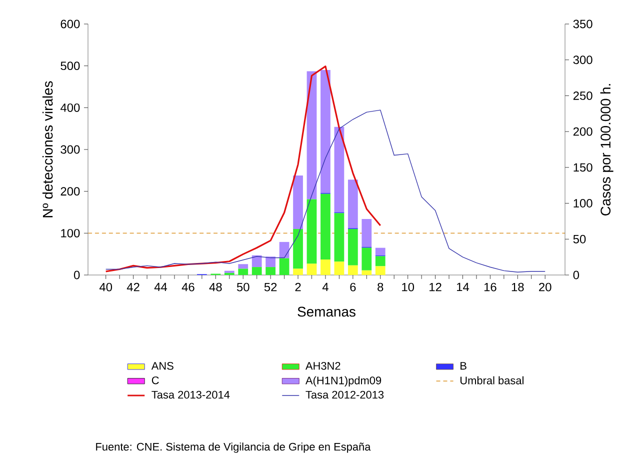 This screenshot has width=641, height=461. I want to click on x-tick-label: 12, so click(436, 287).